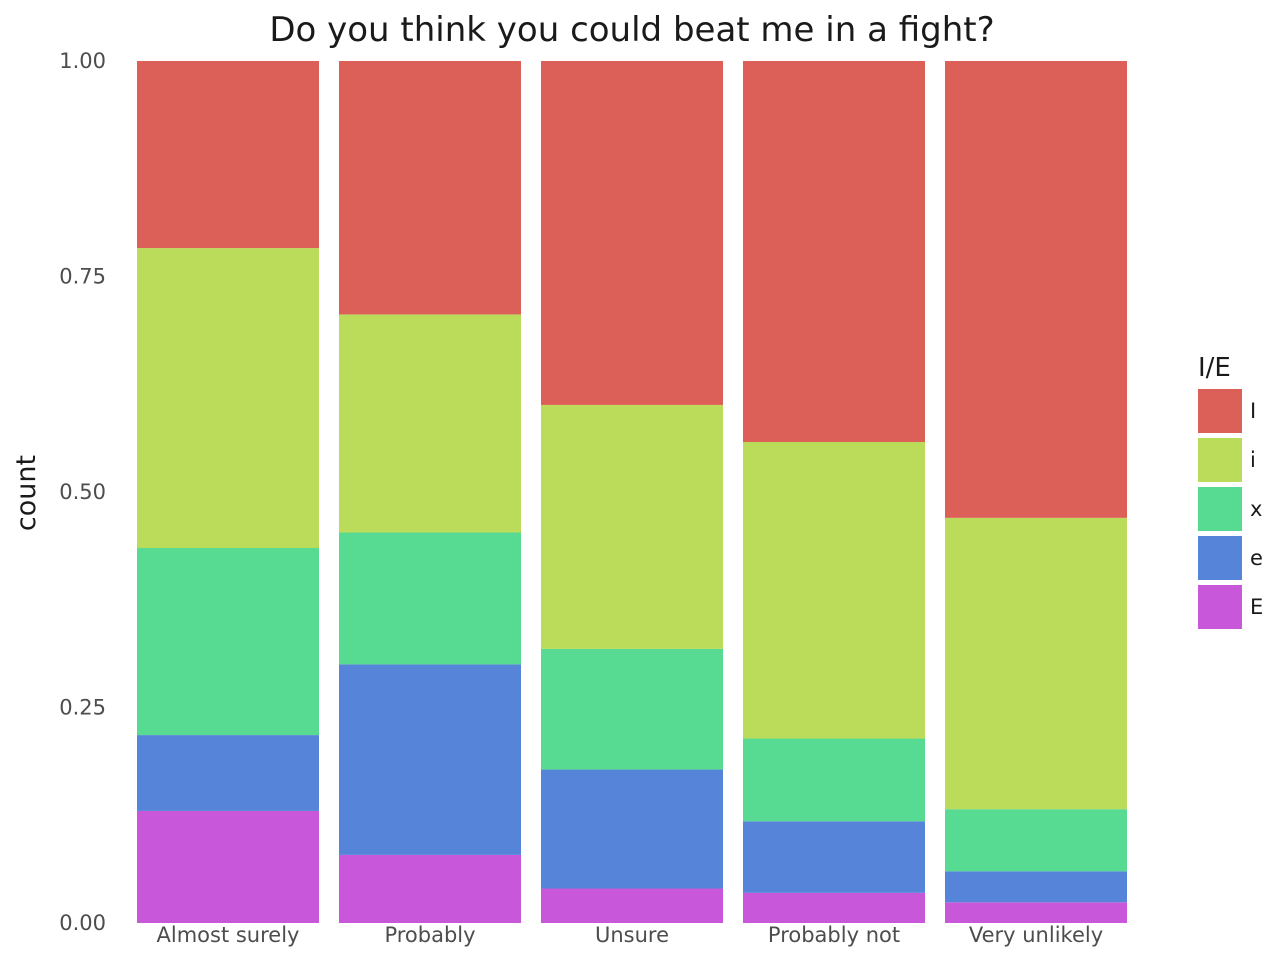 The image size is (1280, 960). Describe the element at coordinates (1036, 887) in the screenshot. I see `bar-segment-very-unlikely-e` at that location.